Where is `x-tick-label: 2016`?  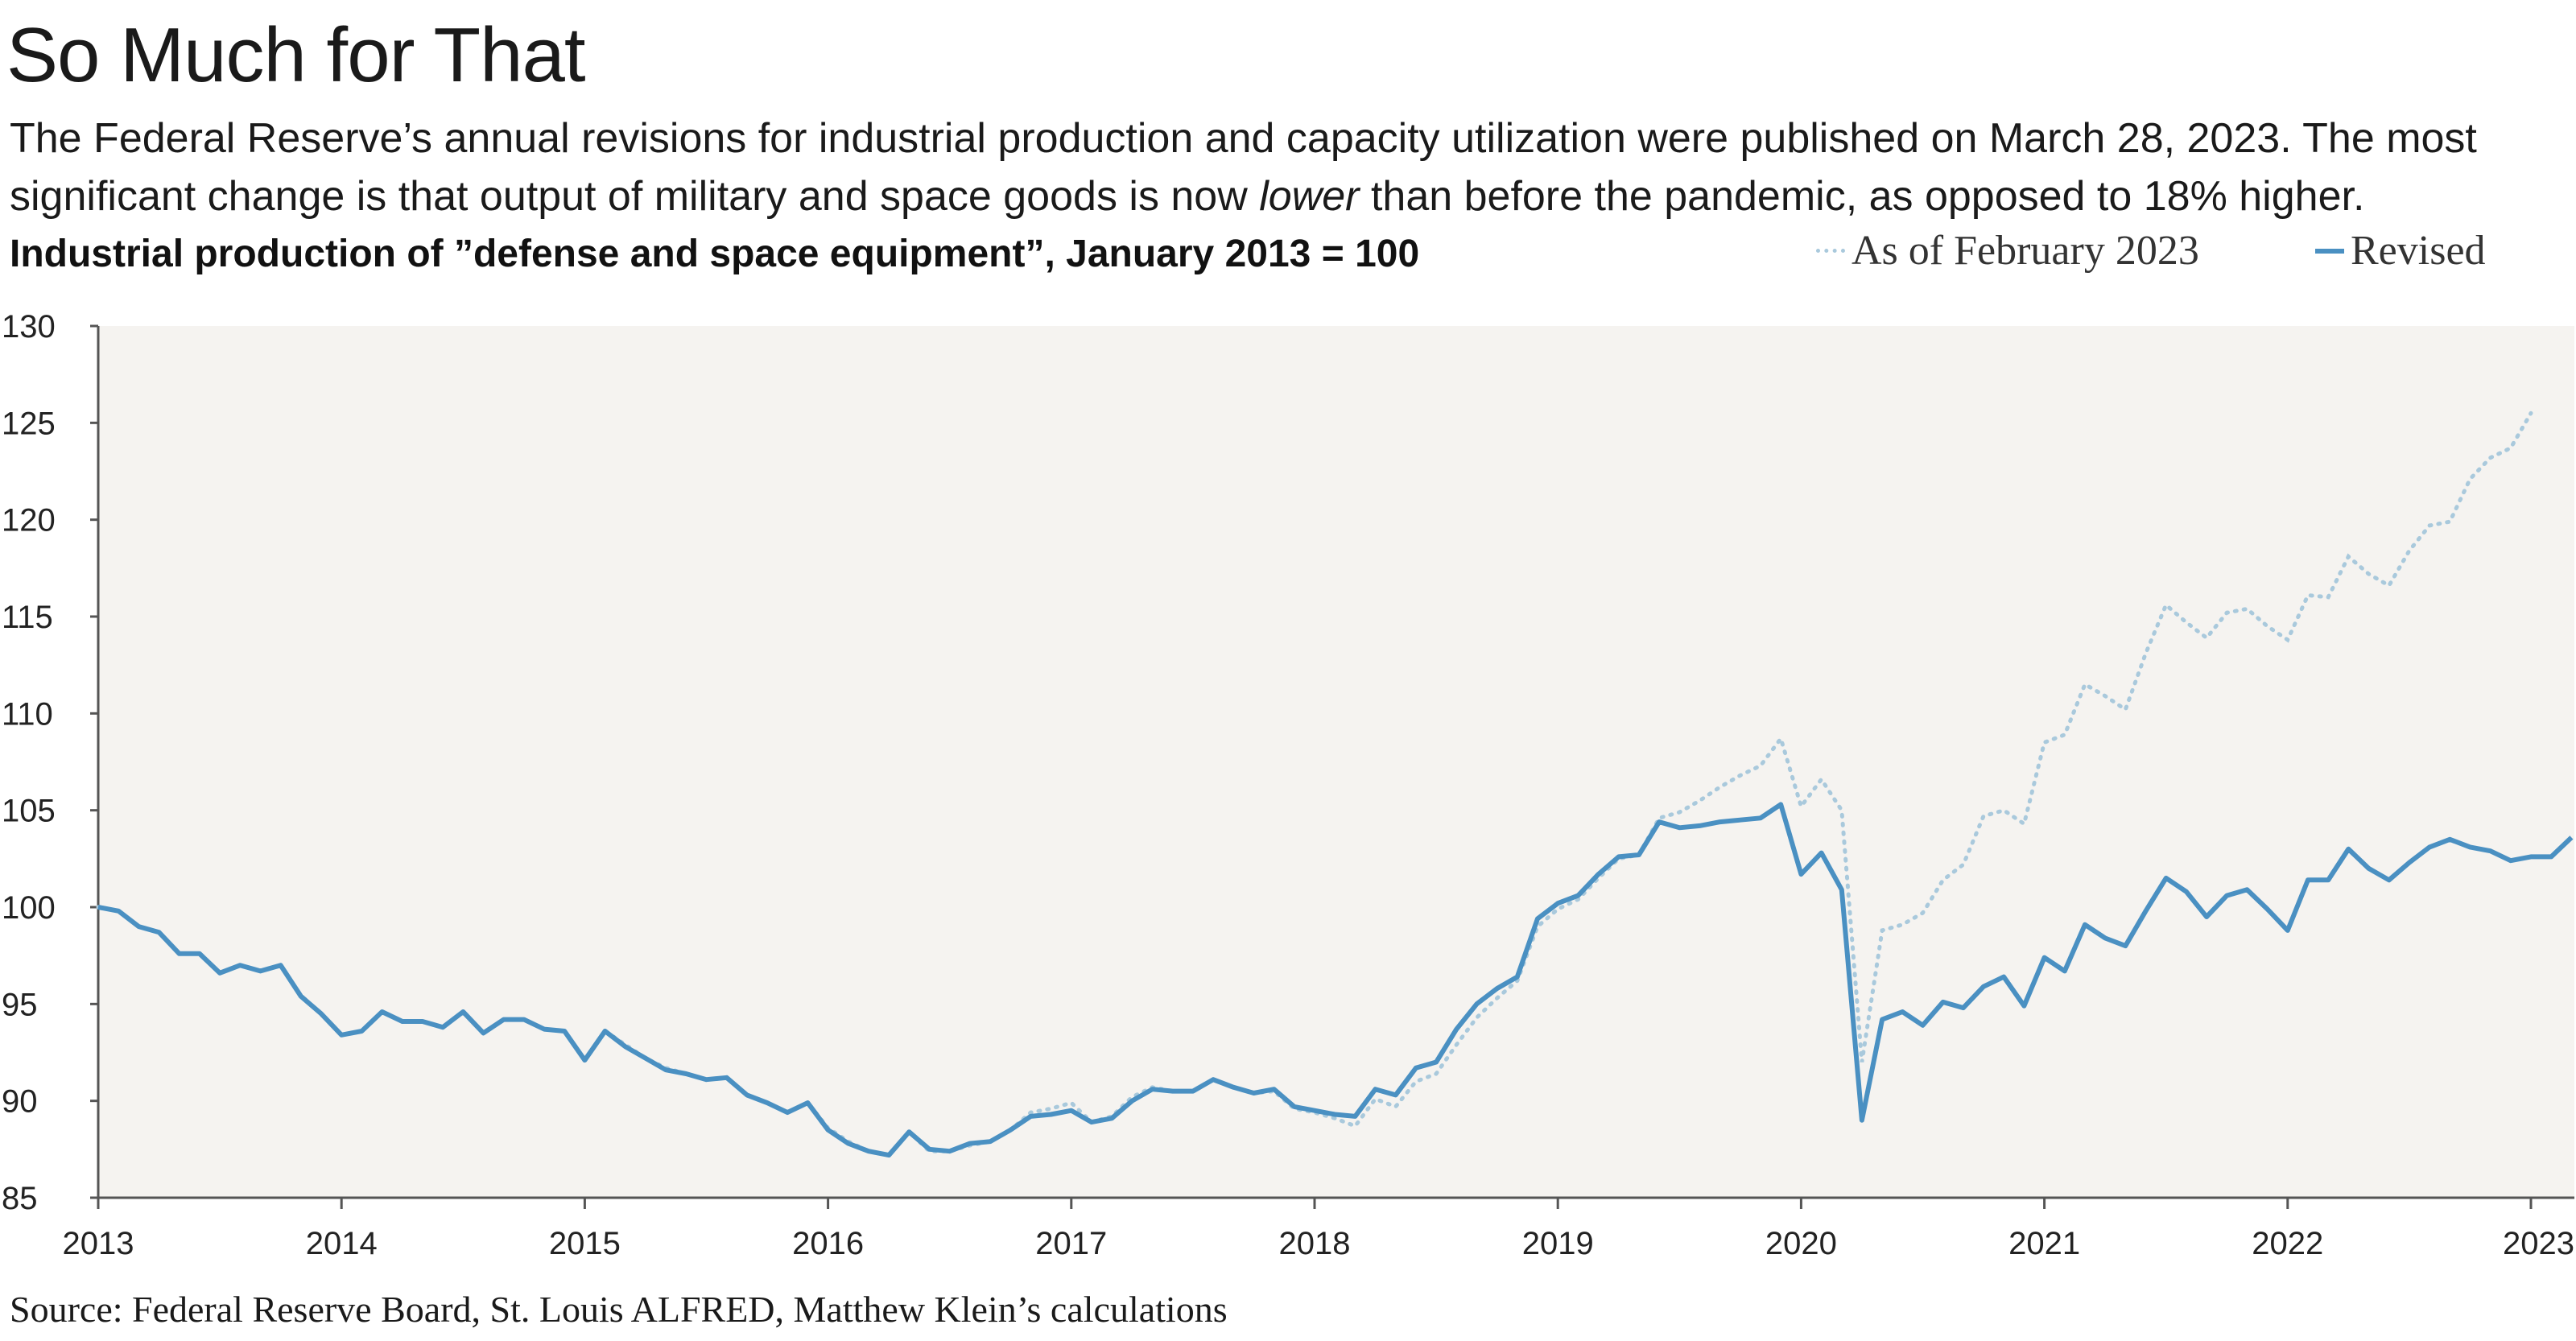 x-tick-label: 2016 is located at coordinates (828, 1243).